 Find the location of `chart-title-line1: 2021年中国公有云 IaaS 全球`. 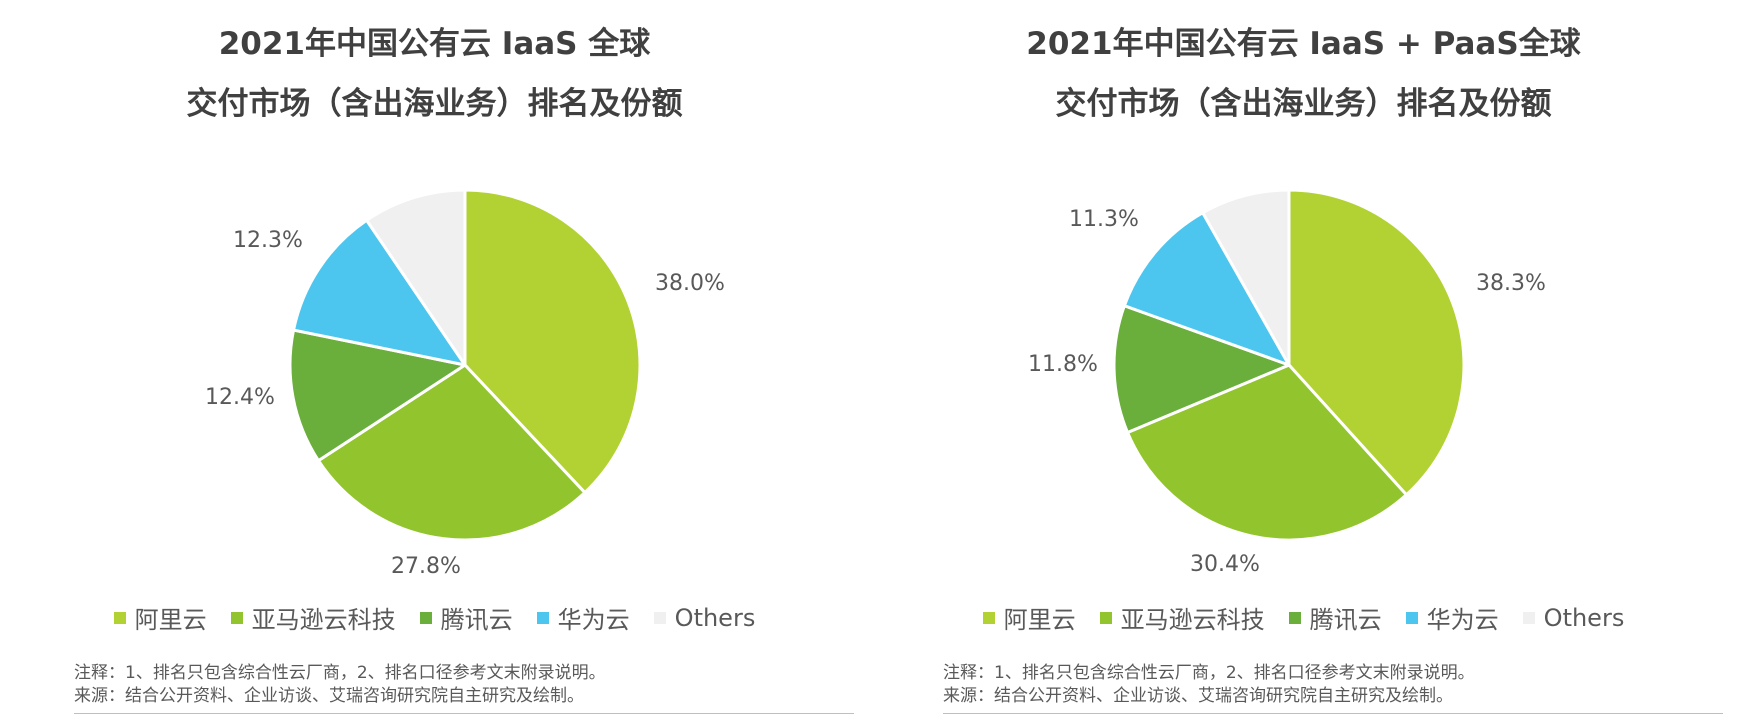

chart-title-line1: 2021年中国公有云 IaaS 全球 is located at coordinates (434, 44).